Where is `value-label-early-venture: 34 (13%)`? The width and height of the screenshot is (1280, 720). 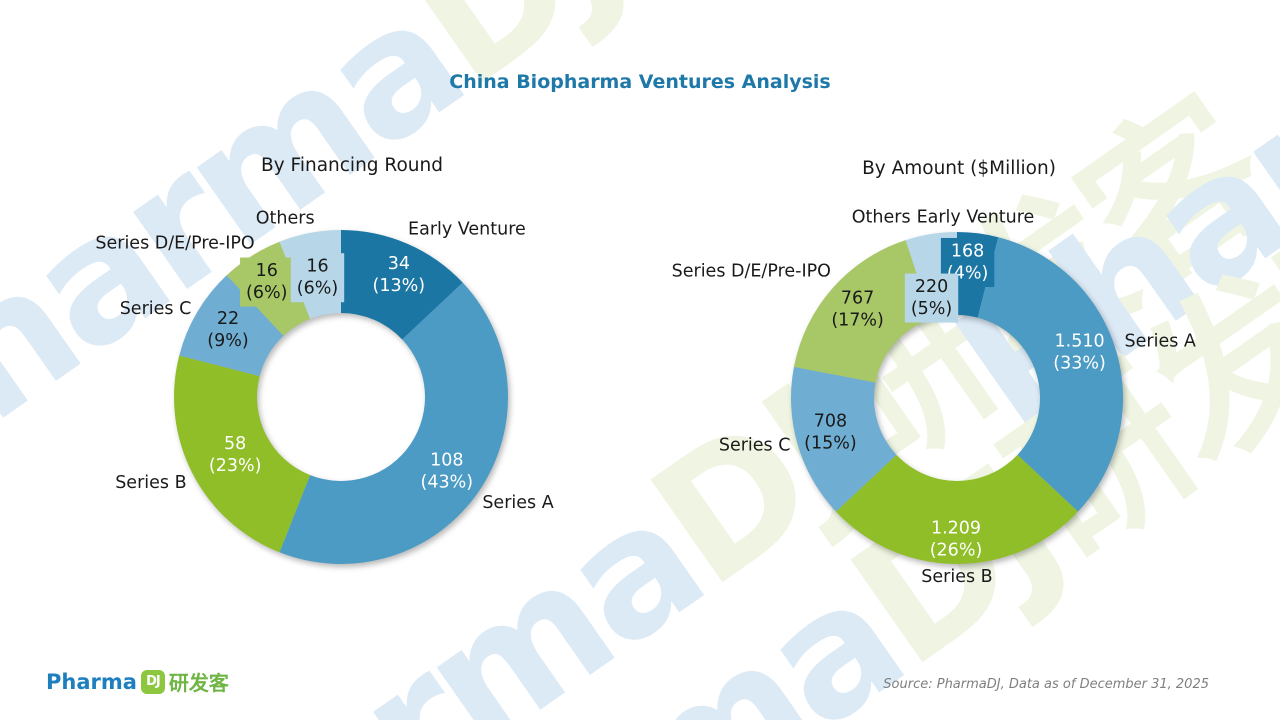
value-label-early-venture: 34 (13%) is located at coordinates (399, 275).